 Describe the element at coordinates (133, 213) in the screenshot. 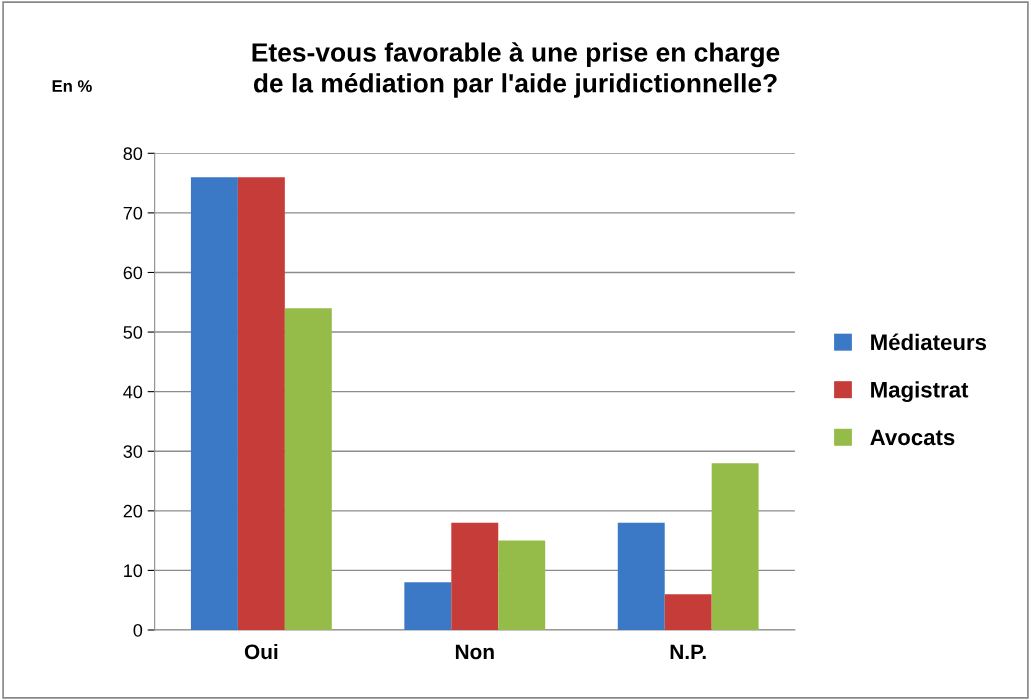

I see `y-tick-label: 70` at that location.